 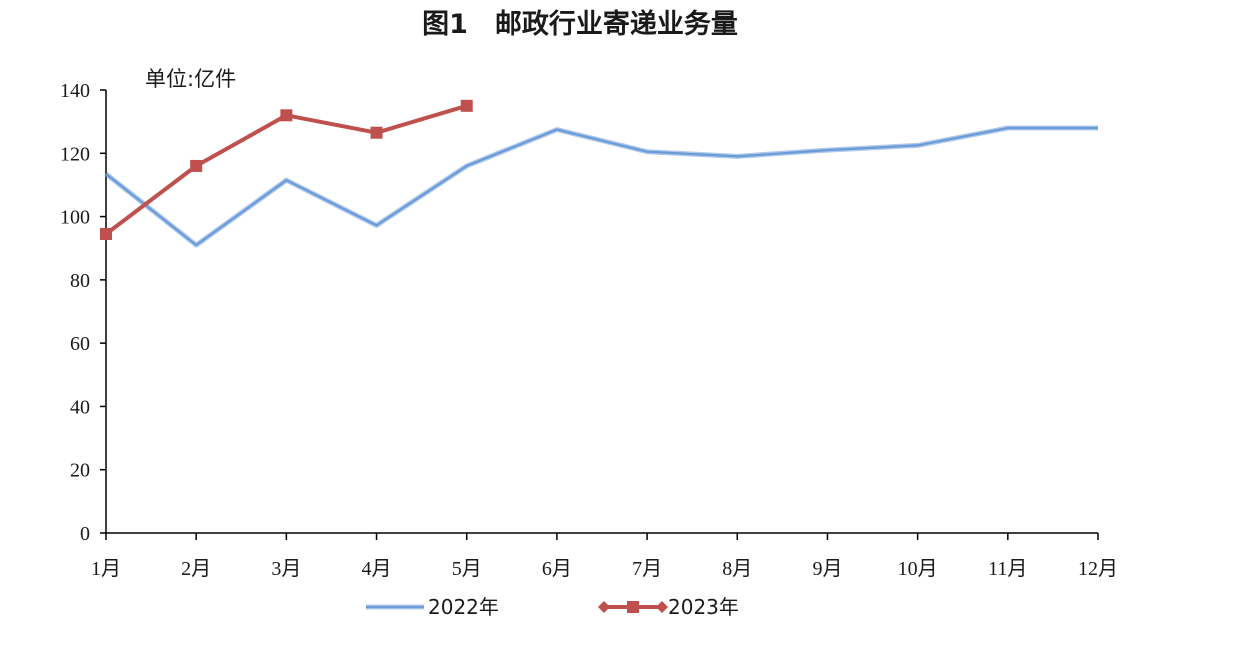 I want to click on x-tick-label: 11月, so click(x=1007, y=569).